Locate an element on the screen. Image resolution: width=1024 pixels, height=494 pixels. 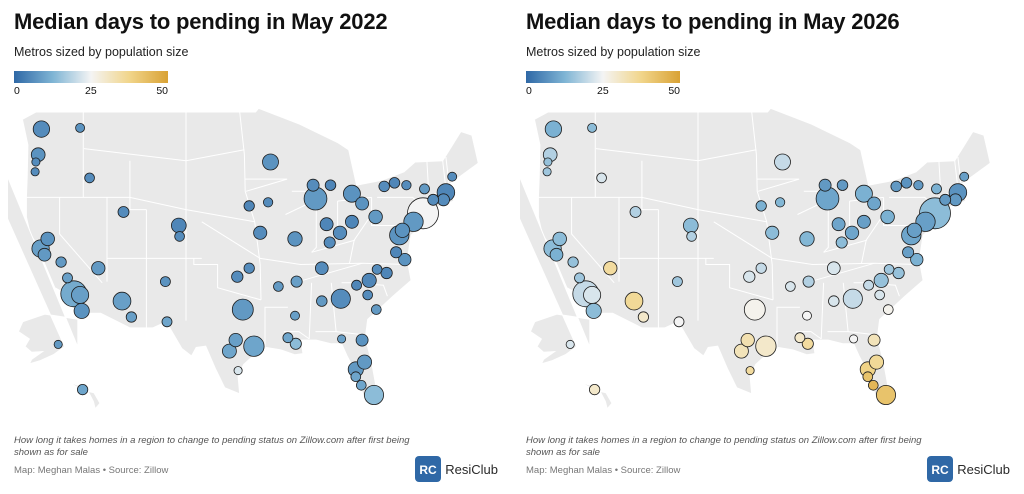
legend-max-label: 50 is located at coordinates (674, 91).